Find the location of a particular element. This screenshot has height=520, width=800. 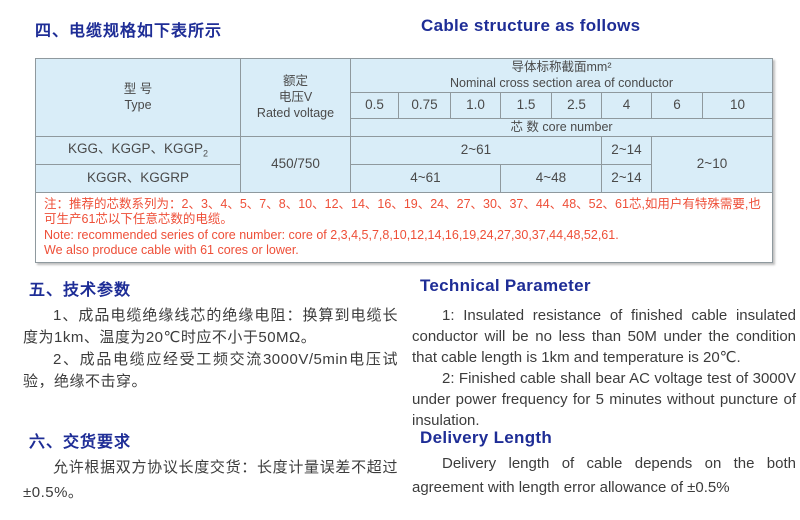

header-voltage-cn2: 电压V is located at coordinates (295, 97).